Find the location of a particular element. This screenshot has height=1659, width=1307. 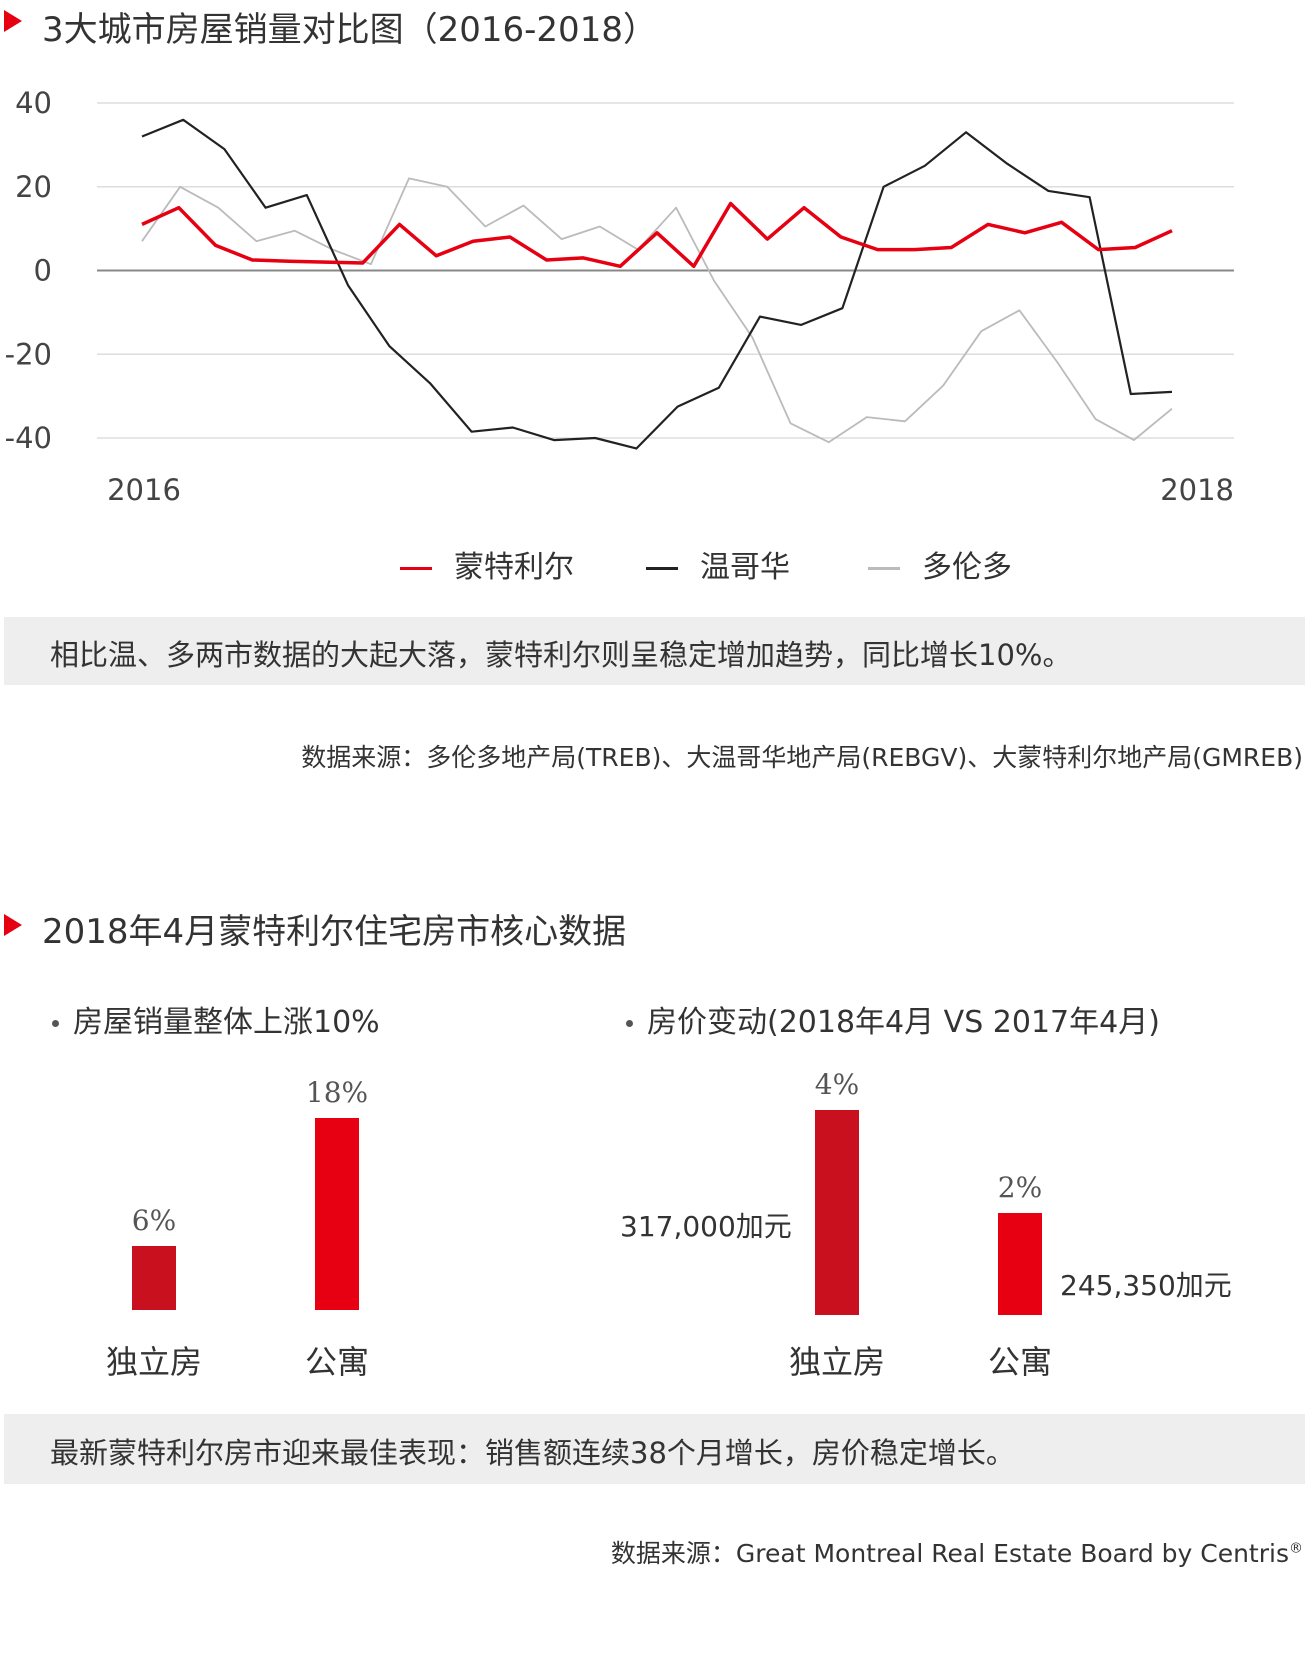

bar-value-label: 2% is located at coordinates (1020, 1187).